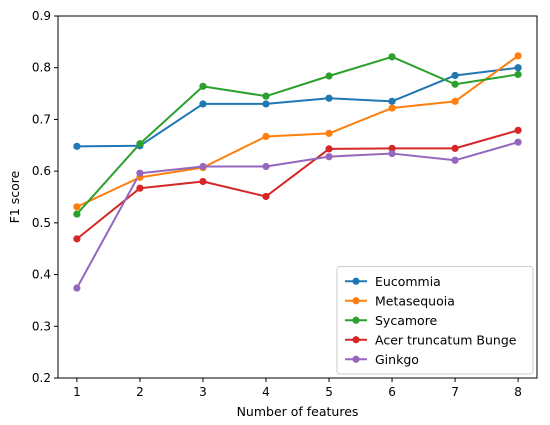 Image resolution: width=550 pixels, height=425 pixels. What do you see at coordinates (41, 378) in the screenshot?
I see `y-tick-label: 0.2` at bounding box center [41, 378].